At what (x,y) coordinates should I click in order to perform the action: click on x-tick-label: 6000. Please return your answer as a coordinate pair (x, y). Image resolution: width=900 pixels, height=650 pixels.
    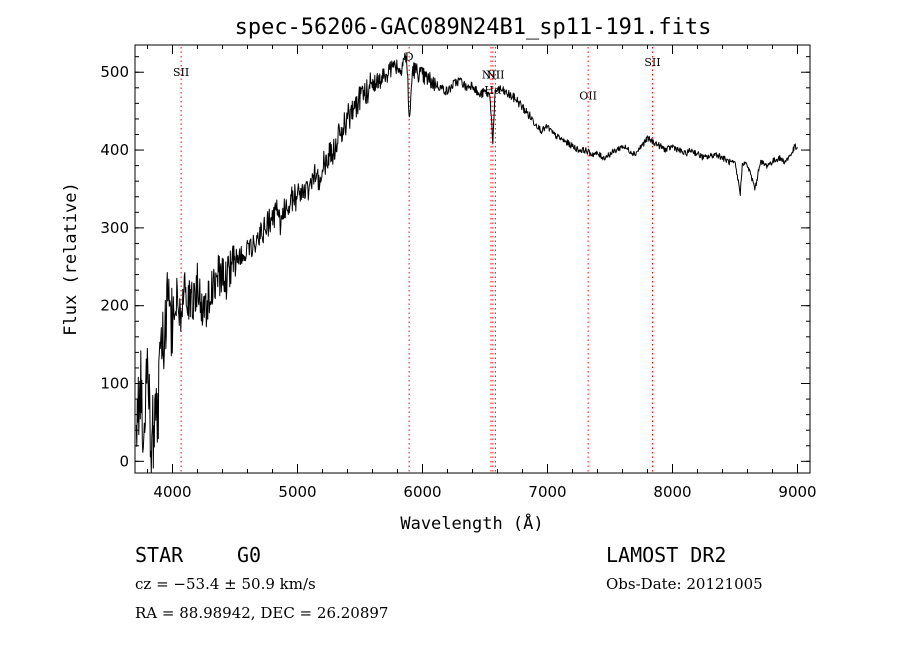
    Looking at the image, I should click on (422, 492).